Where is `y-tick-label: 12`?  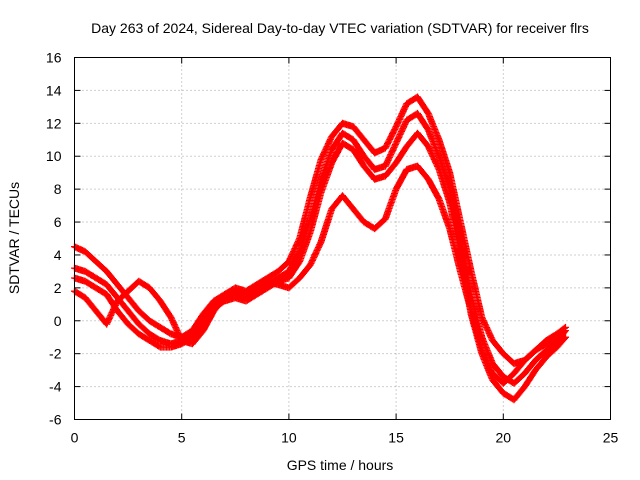 y-tick-label: 12 is located at coordinates (54, 123).